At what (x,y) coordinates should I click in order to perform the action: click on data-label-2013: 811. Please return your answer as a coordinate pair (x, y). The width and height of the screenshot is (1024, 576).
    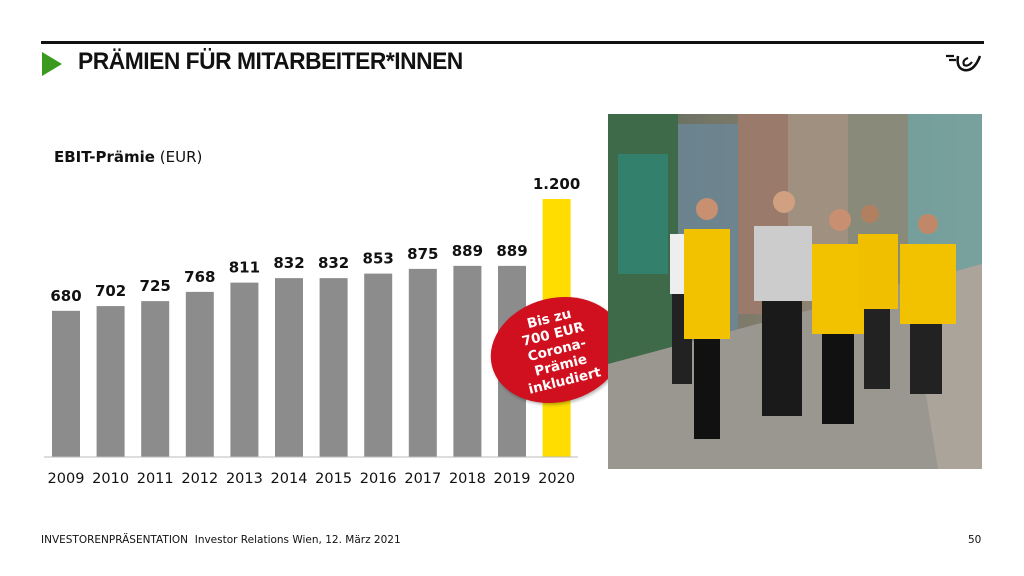
    Looking at the image, I should click on (244, 268).